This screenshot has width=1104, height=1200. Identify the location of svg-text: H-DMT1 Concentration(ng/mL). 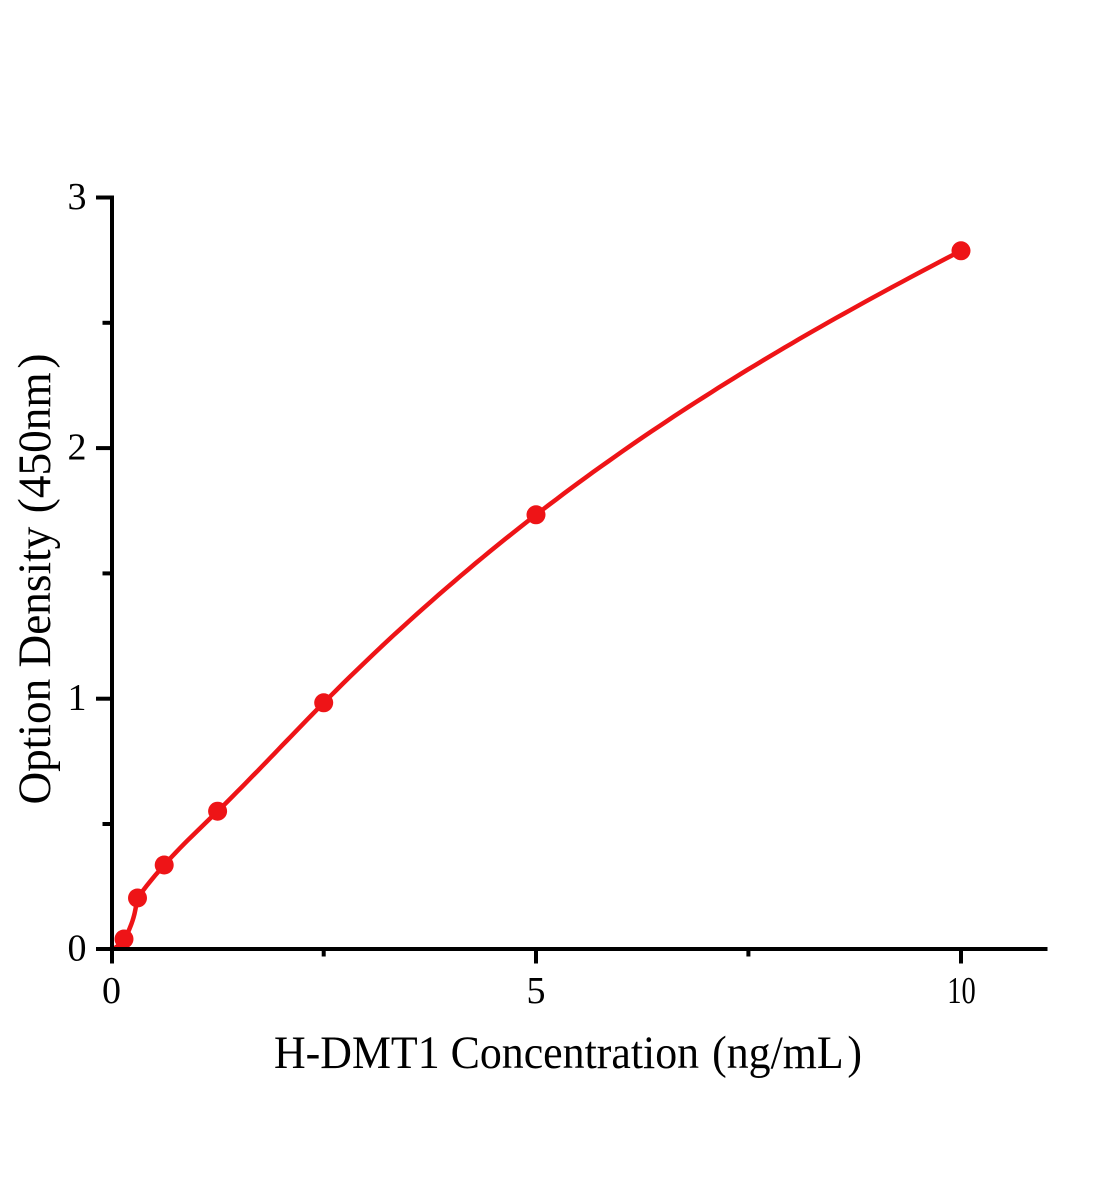
(568, 1053).